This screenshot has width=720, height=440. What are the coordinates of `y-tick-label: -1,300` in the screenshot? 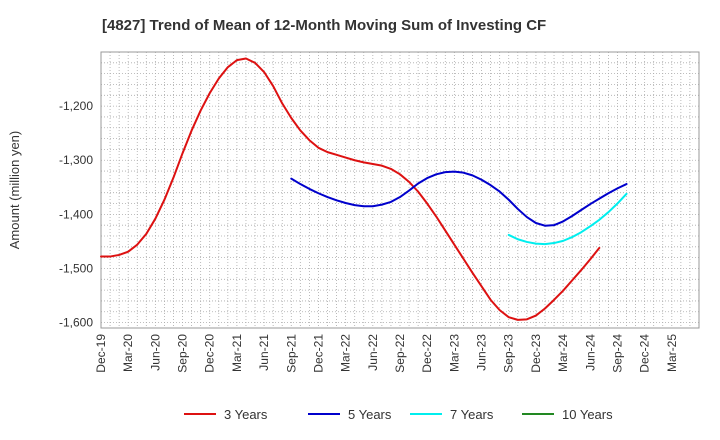 It's located at (76, 160).